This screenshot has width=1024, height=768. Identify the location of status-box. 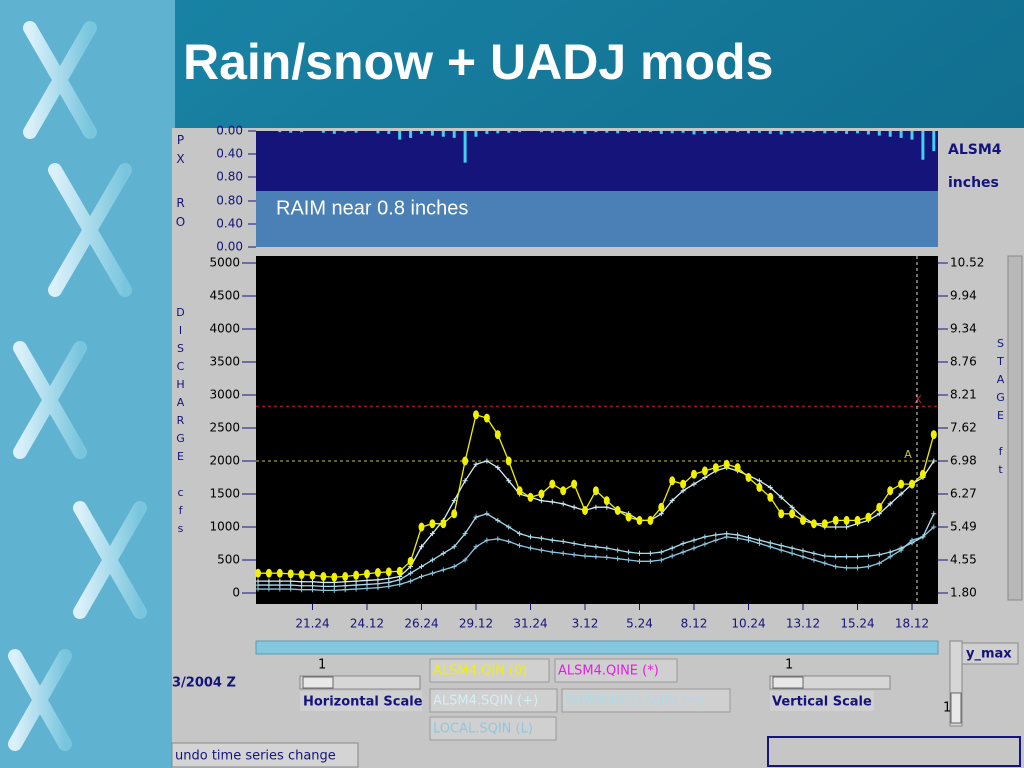
(894, 751).